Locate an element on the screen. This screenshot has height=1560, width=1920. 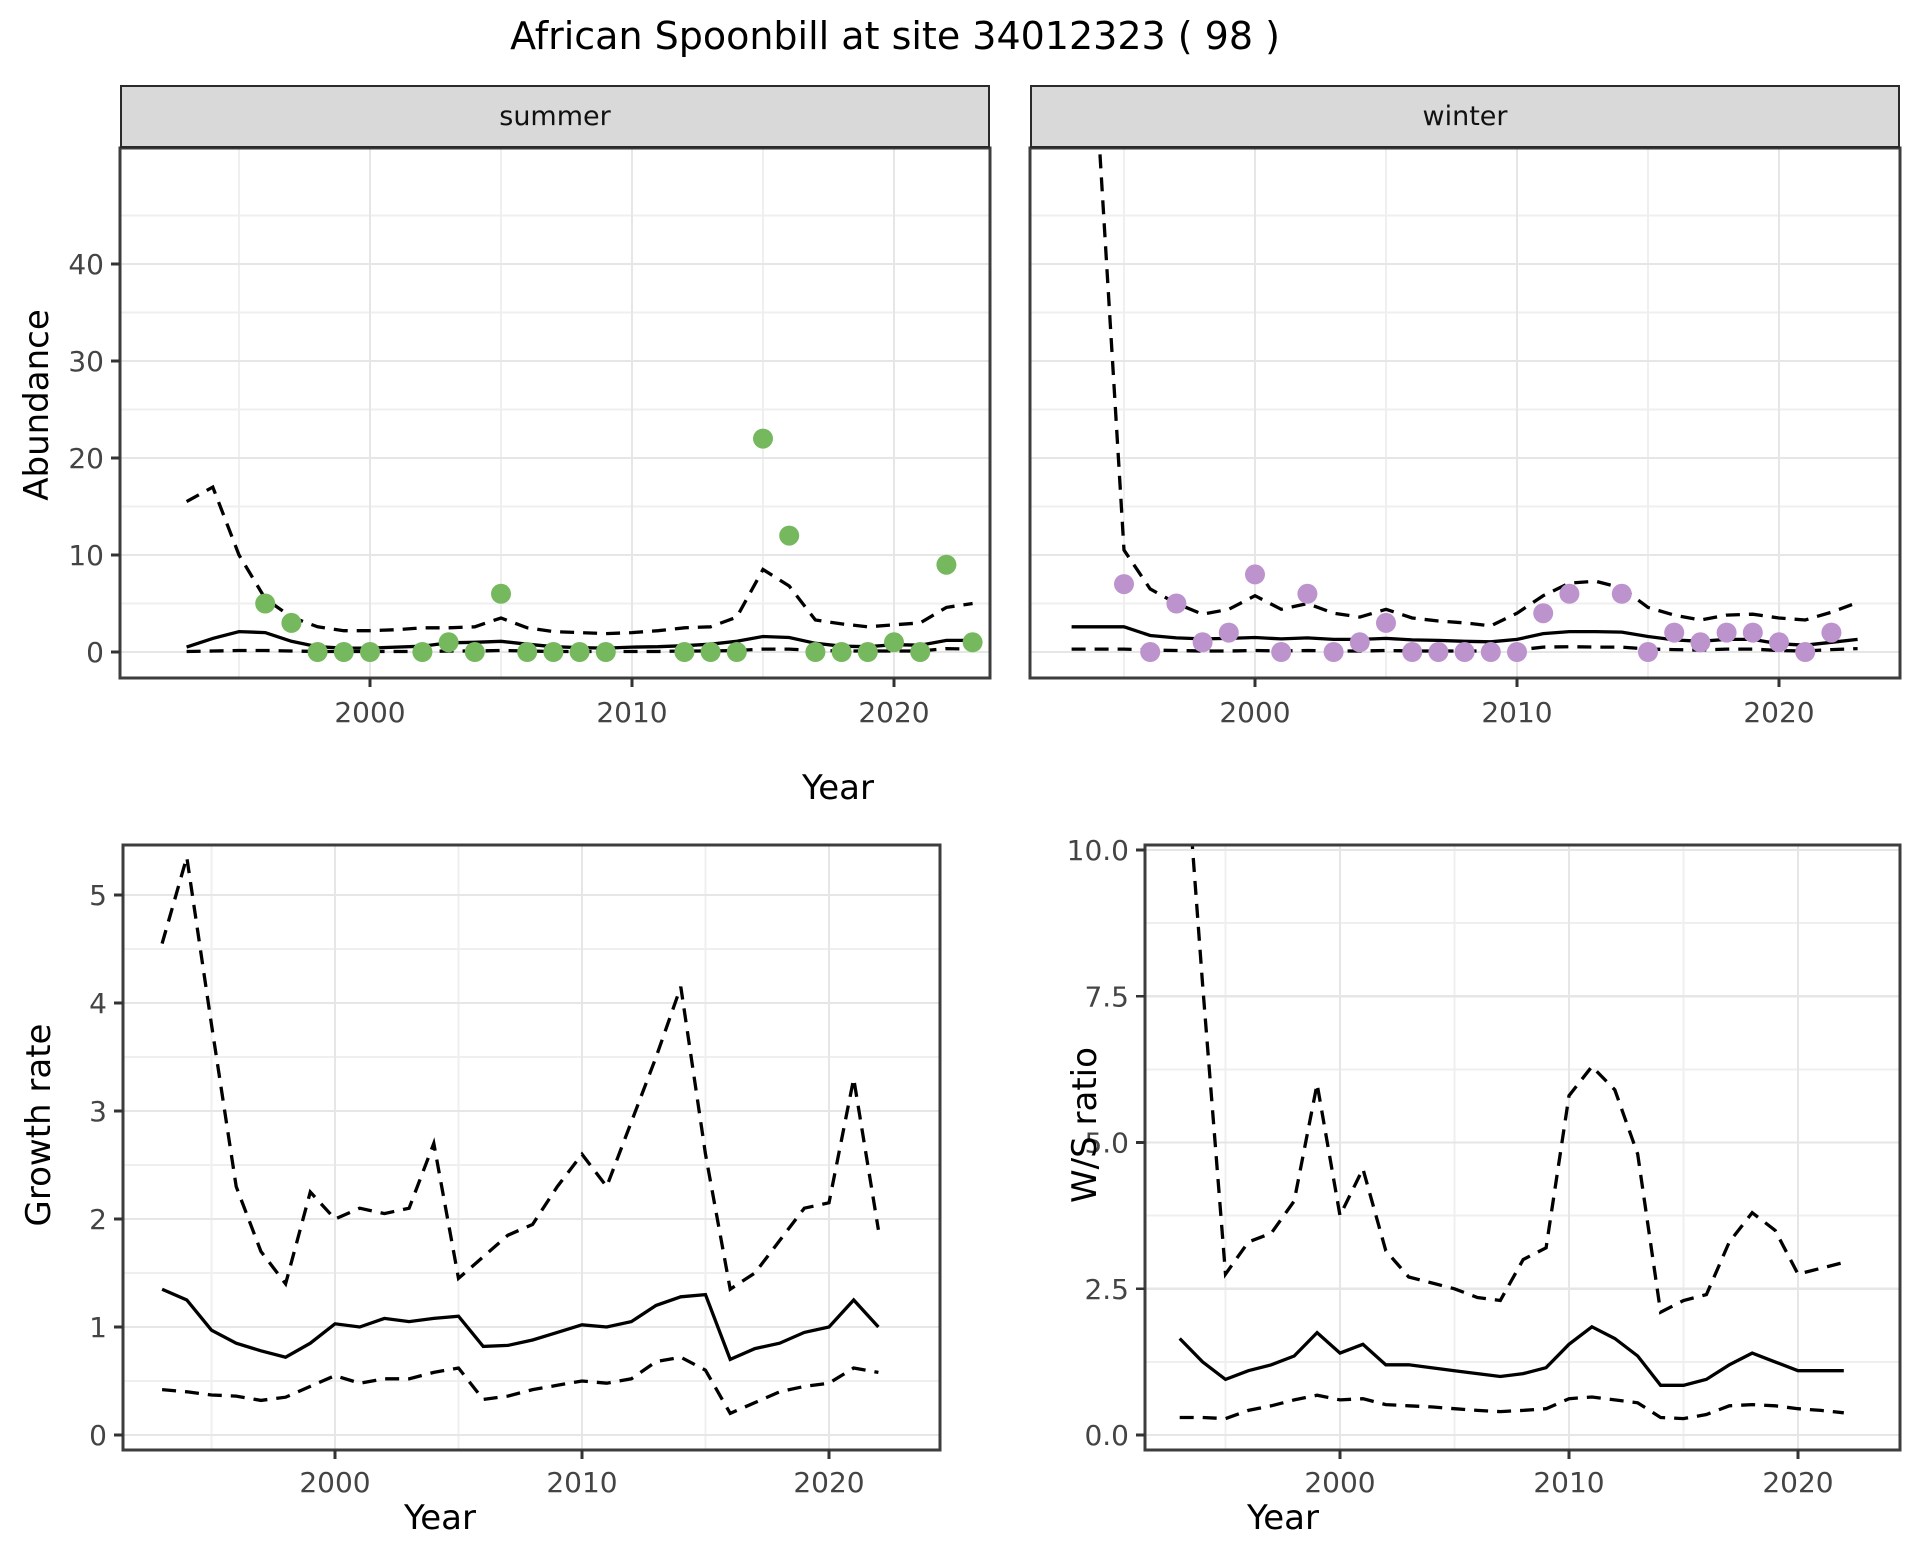
y-tick-label: 3 is located at coordinates (98, 1111).